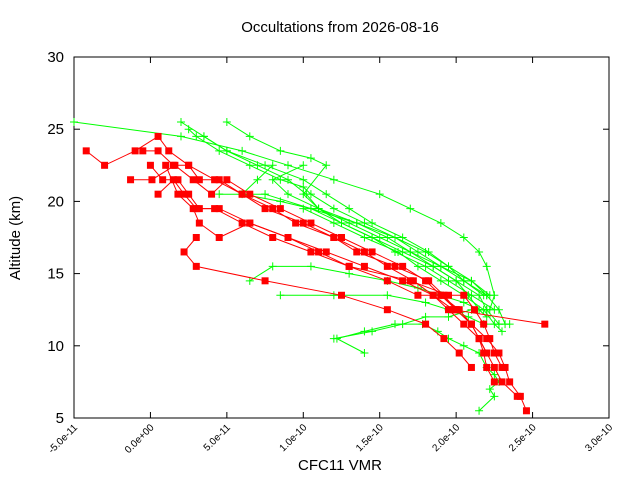 Image resolution: width=640 pixels, height=480 pixels. What do you see at coordinates (15, 238) in the screenshot?
I see `y-axis-label: Altitude (km)` at bounding box center [15, 238].